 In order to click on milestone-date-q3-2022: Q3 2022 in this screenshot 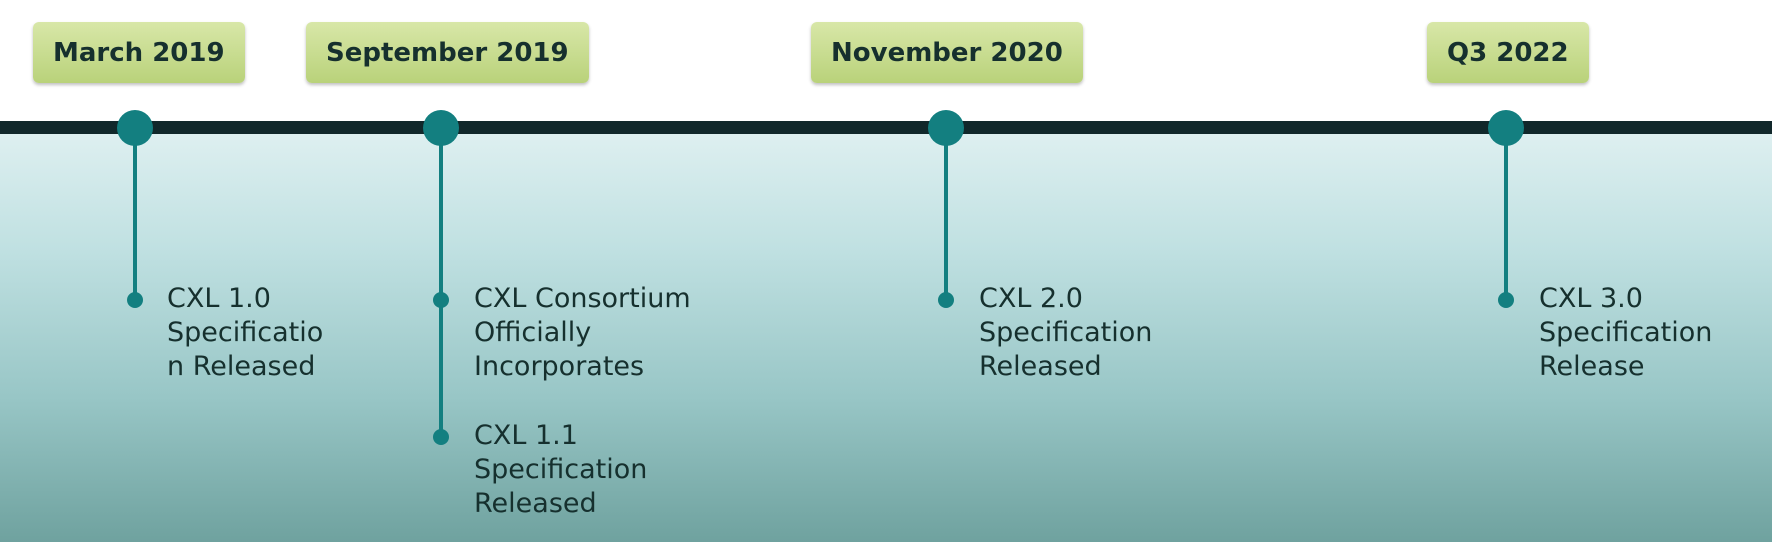, I will do `click(1508, 52)`.